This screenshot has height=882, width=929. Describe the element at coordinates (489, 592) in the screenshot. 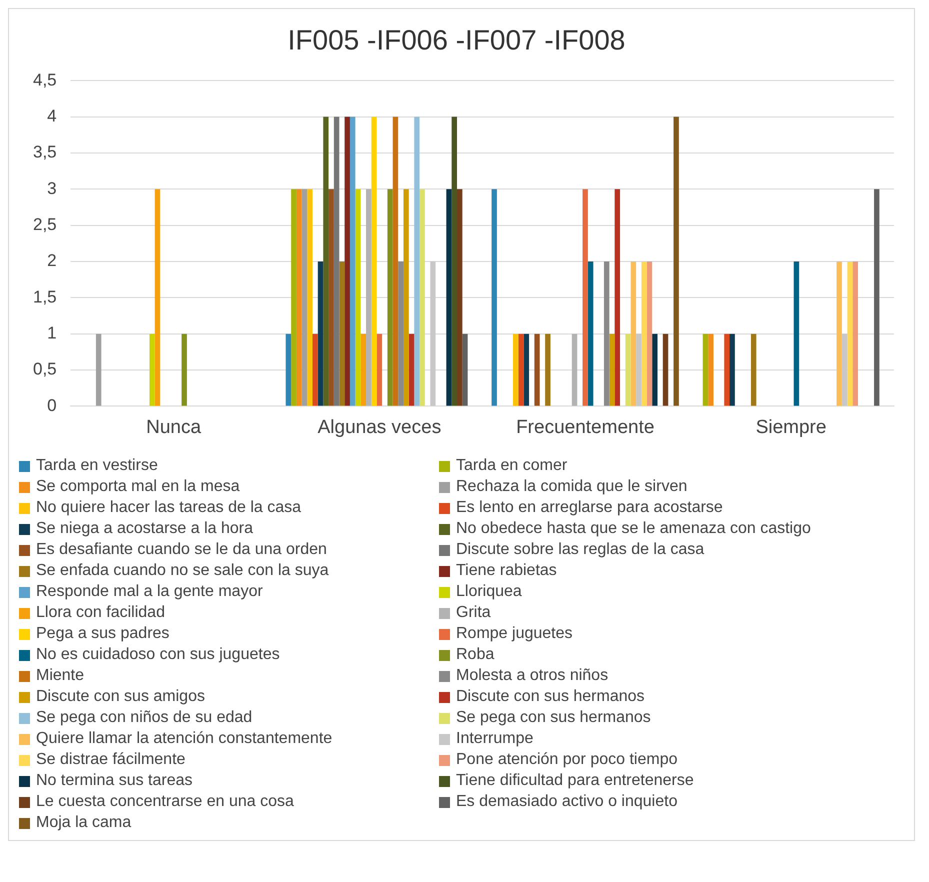

I see `legend-label: Lloriquea` at that location.